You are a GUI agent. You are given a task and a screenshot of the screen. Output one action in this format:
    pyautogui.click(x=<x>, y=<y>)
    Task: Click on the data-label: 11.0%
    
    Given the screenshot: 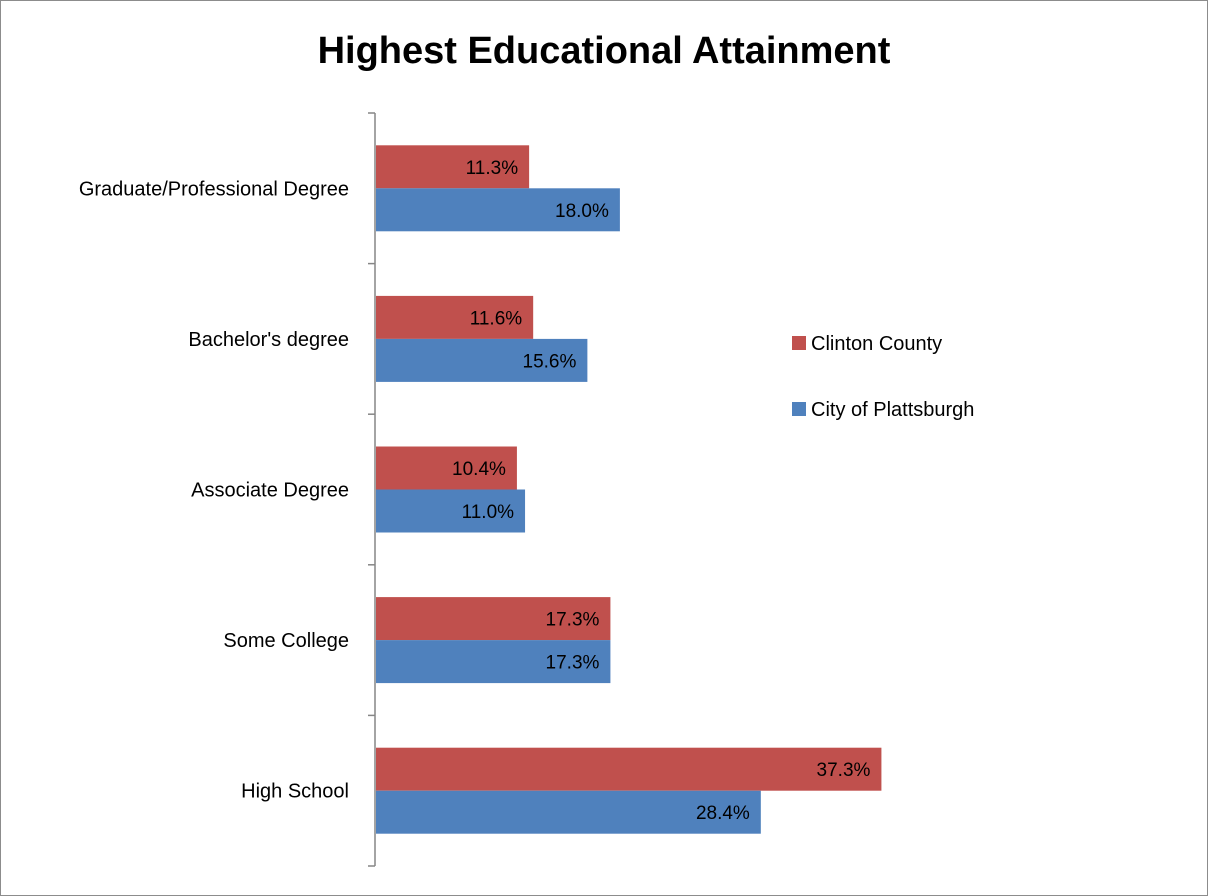 What is the action you would take?
    pyautogui.click(x=488, y=512)
    